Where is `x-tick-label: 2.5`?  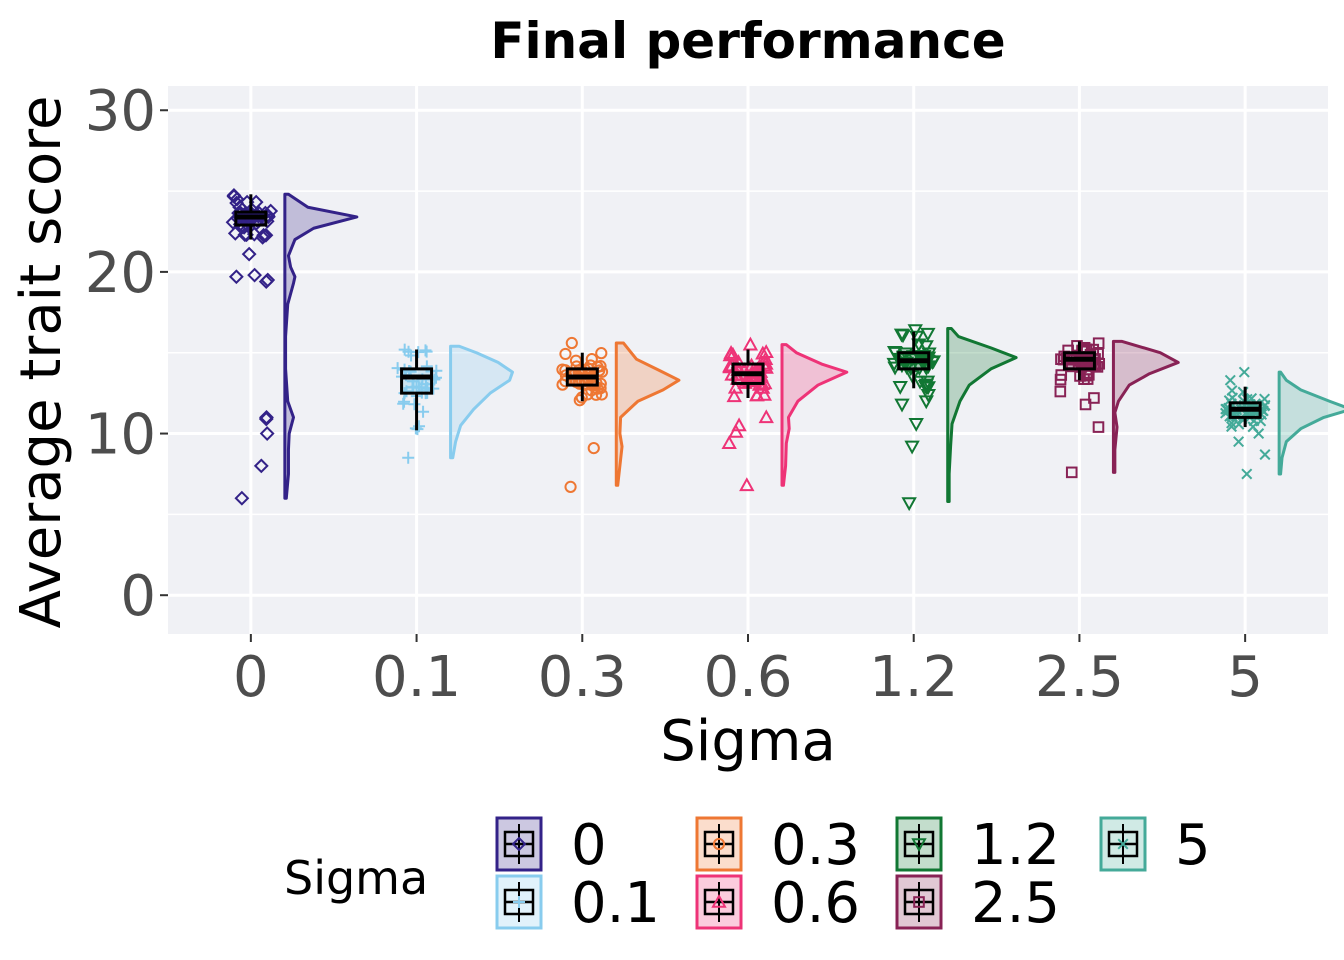 x-tick-label: 2.5 is located at coordinates (1079, 677).